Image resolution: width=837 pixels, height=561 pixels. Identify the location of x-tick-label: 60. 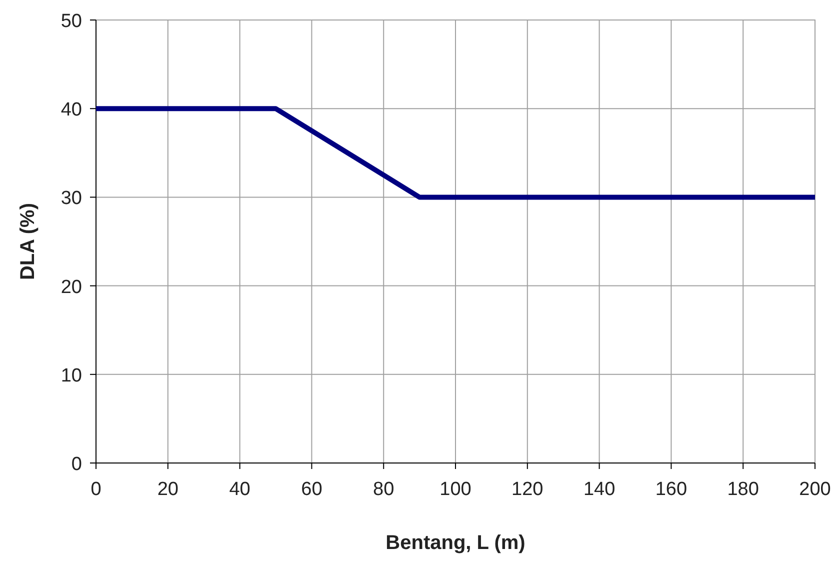
(311, 489).